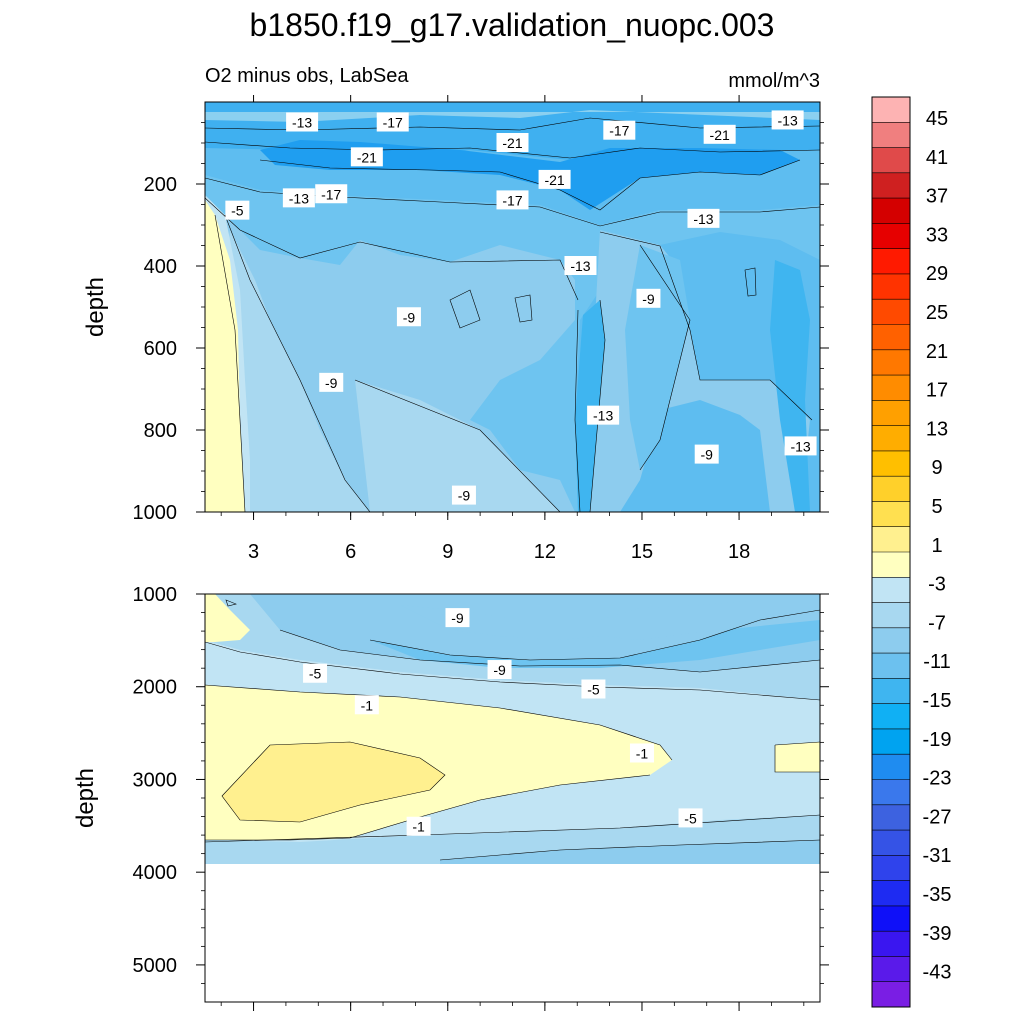 The height and width of the screenshot is (1024, 1024). Describe the element at coordinates (642, 552) in the screenshot. I see `upper-x-tick-label: 15` at that location.